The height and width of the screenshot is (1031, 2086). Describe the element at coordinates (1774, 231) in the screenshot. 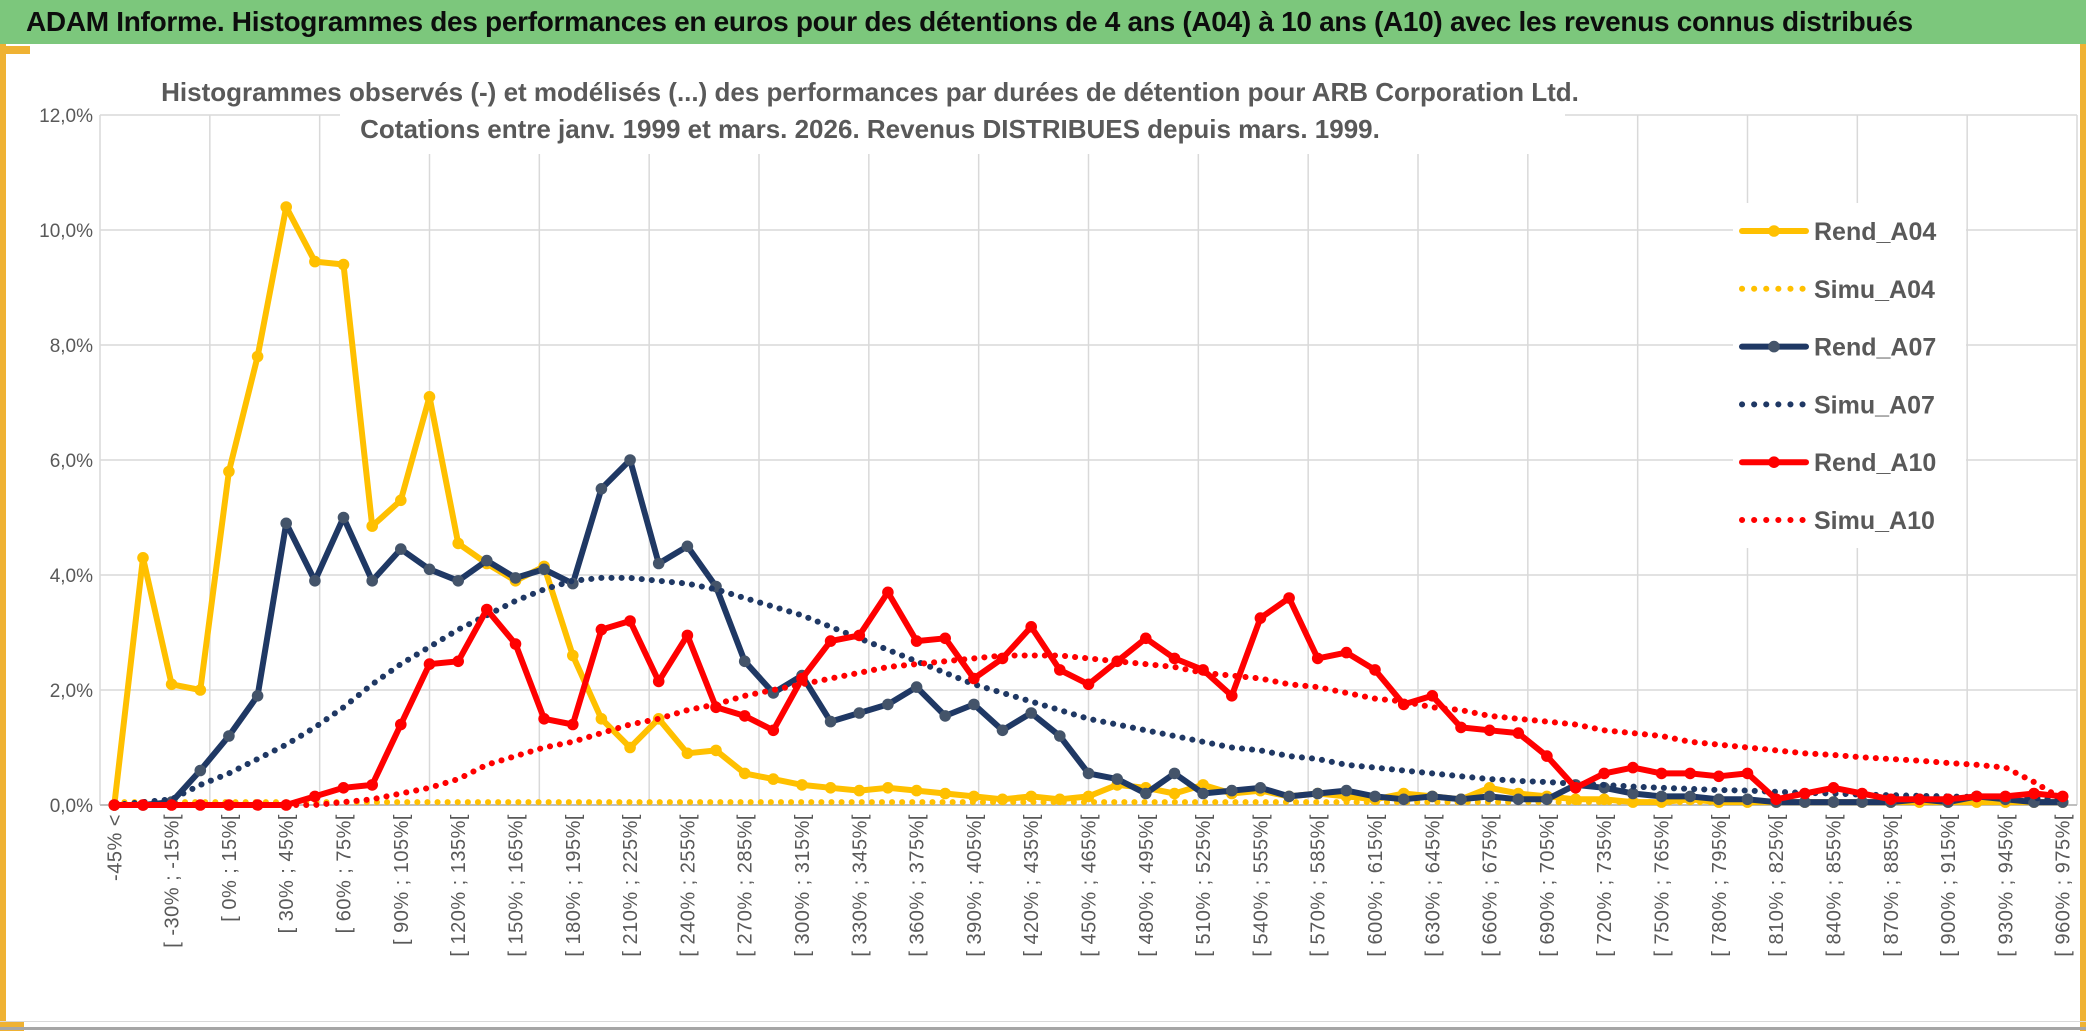

I see `legend-marker-rend_a04` at that location.